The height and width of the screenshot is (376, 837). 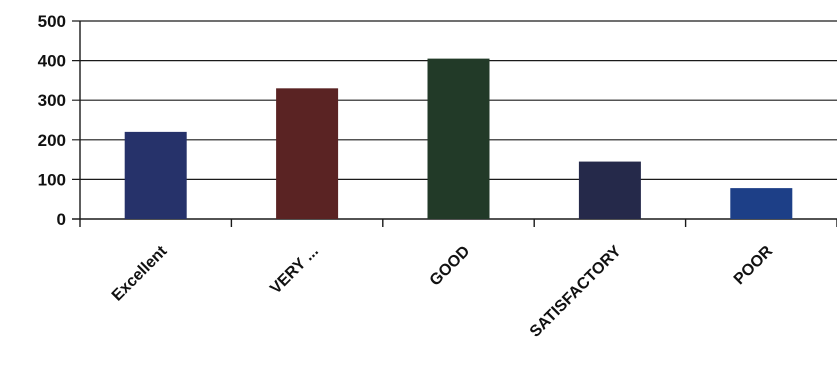 I want to click on y-tick-label: 500, so click(x=52, y=21).